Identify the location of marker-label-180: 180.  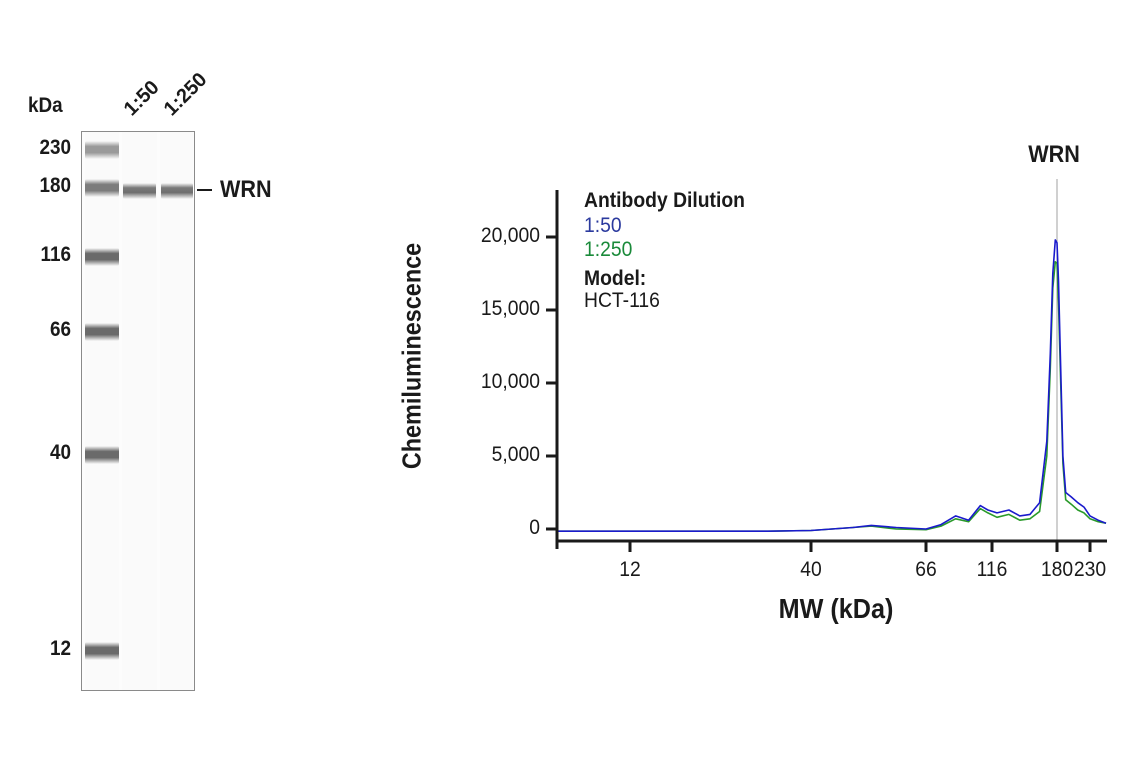
(55, 185).